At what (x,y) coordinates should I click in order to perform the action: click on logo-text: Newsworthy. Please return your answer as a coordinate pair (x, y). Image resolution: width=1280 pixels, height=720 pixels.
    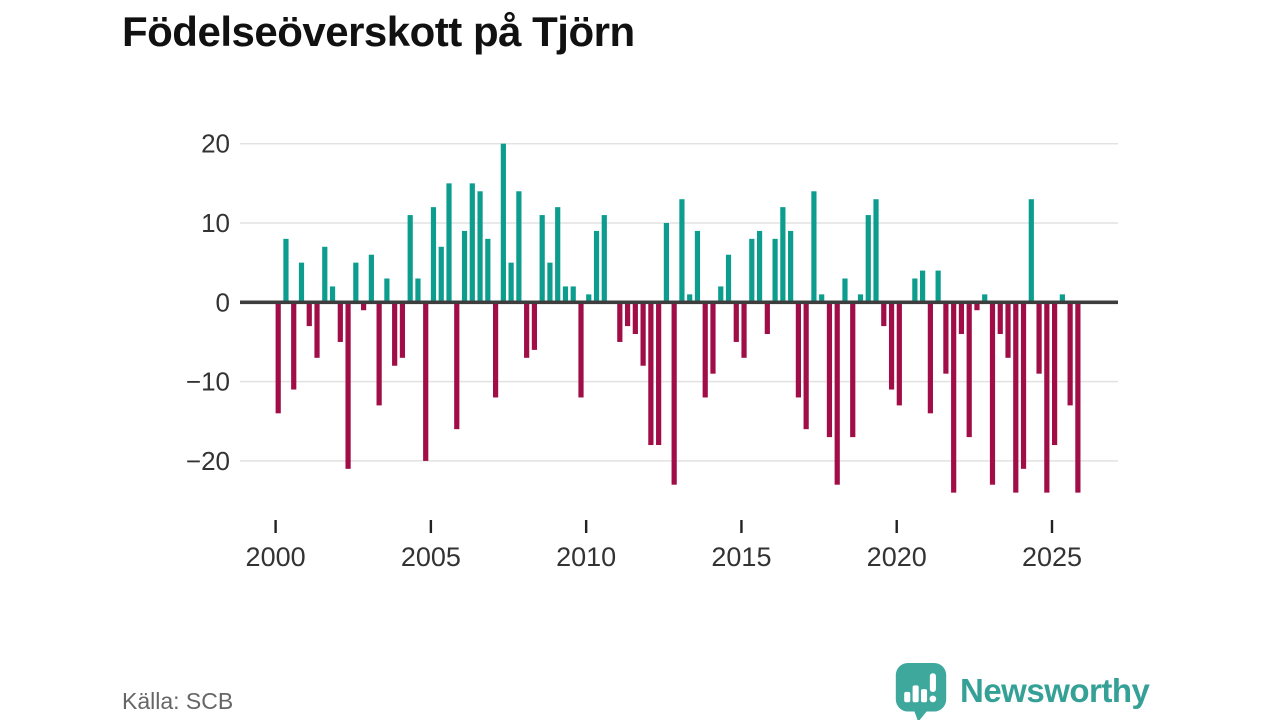
    Looking at the image, I should click on (1055, 690).